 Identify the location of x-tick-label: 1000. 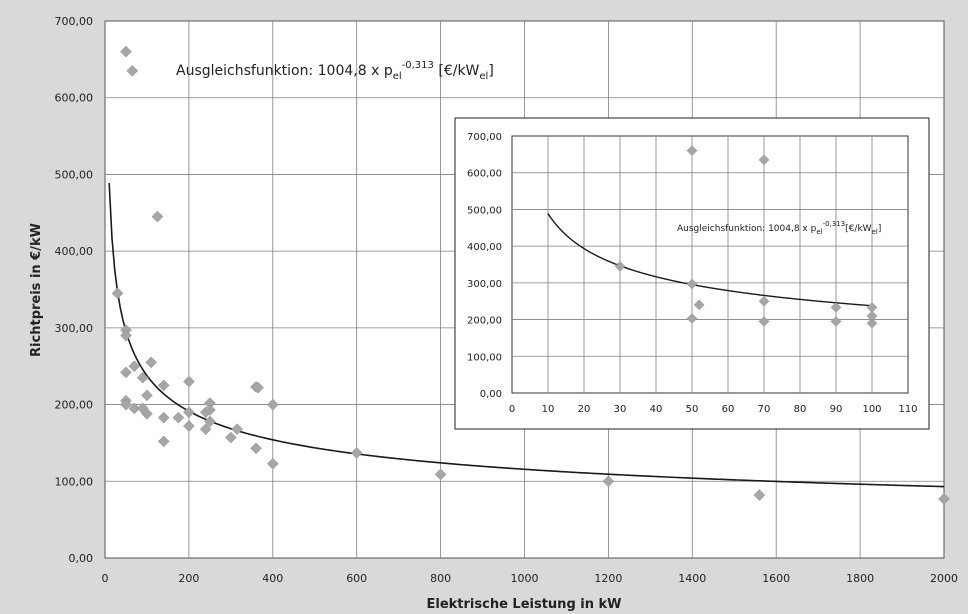
(525, 578).